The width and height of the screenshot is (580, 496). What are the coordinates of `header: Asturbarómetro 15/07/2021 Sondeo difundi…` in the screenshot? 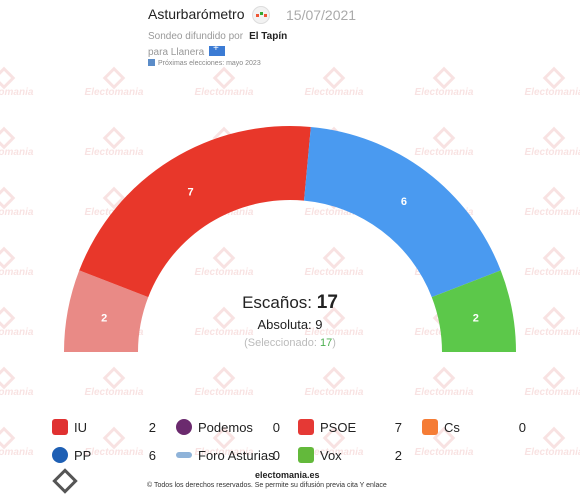 It's located at (298, 36).